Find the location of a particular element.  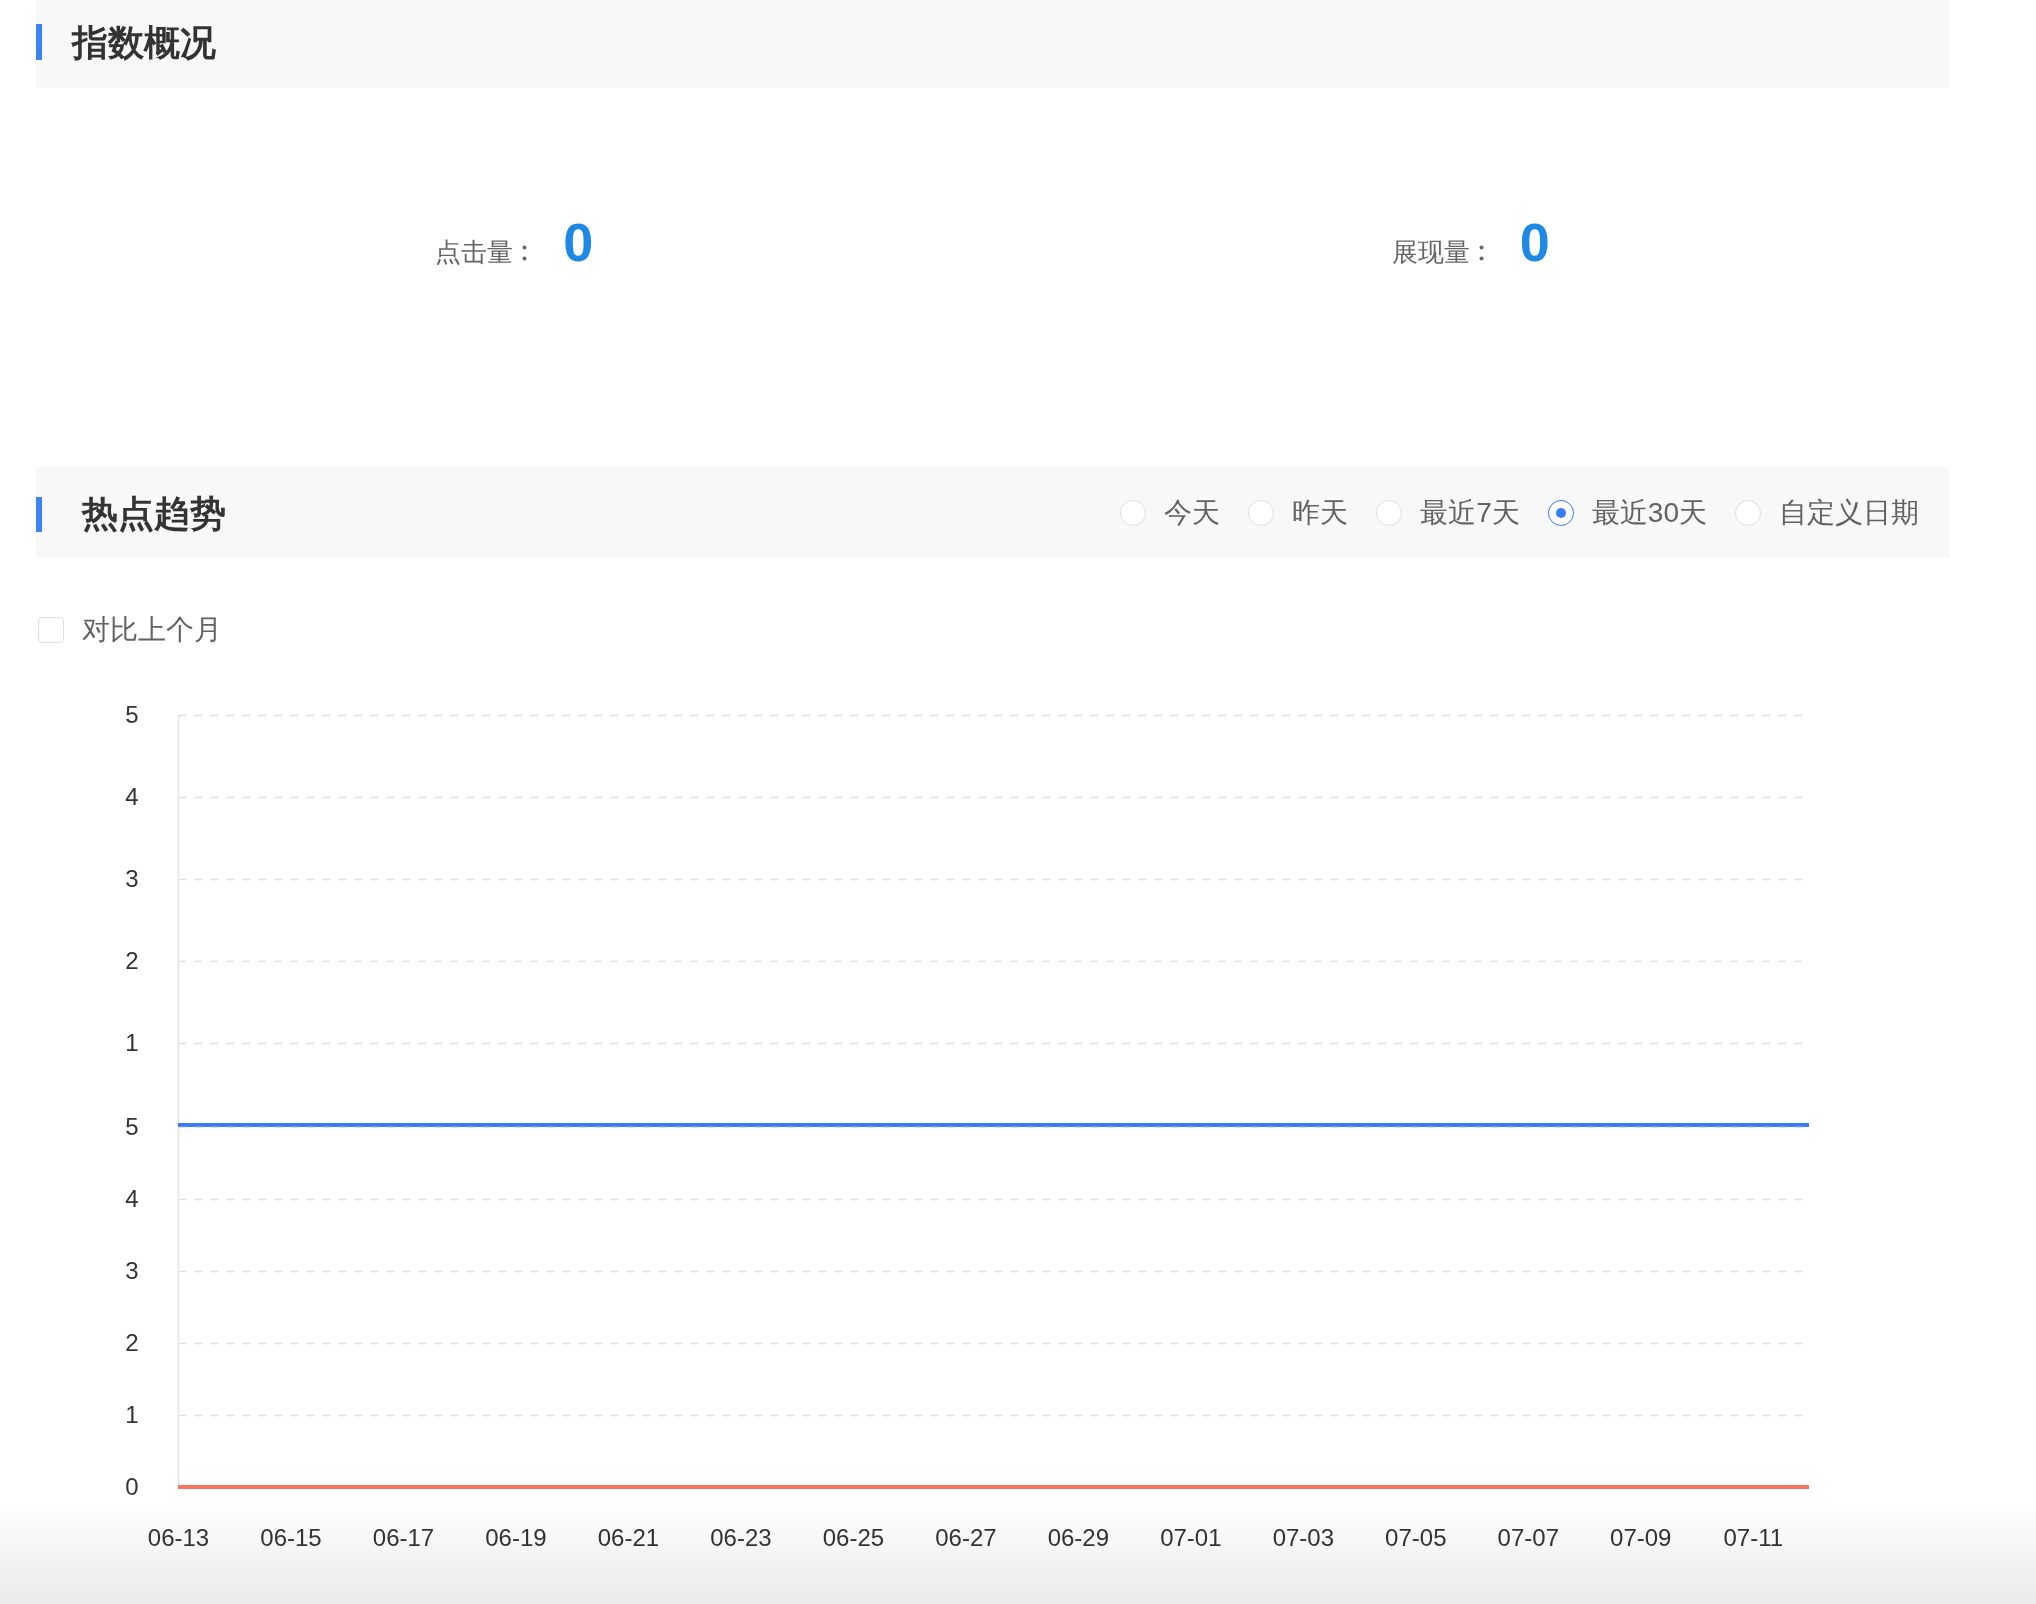

x-tick-label: 07-11 is located at coordinates (1753, 1537).